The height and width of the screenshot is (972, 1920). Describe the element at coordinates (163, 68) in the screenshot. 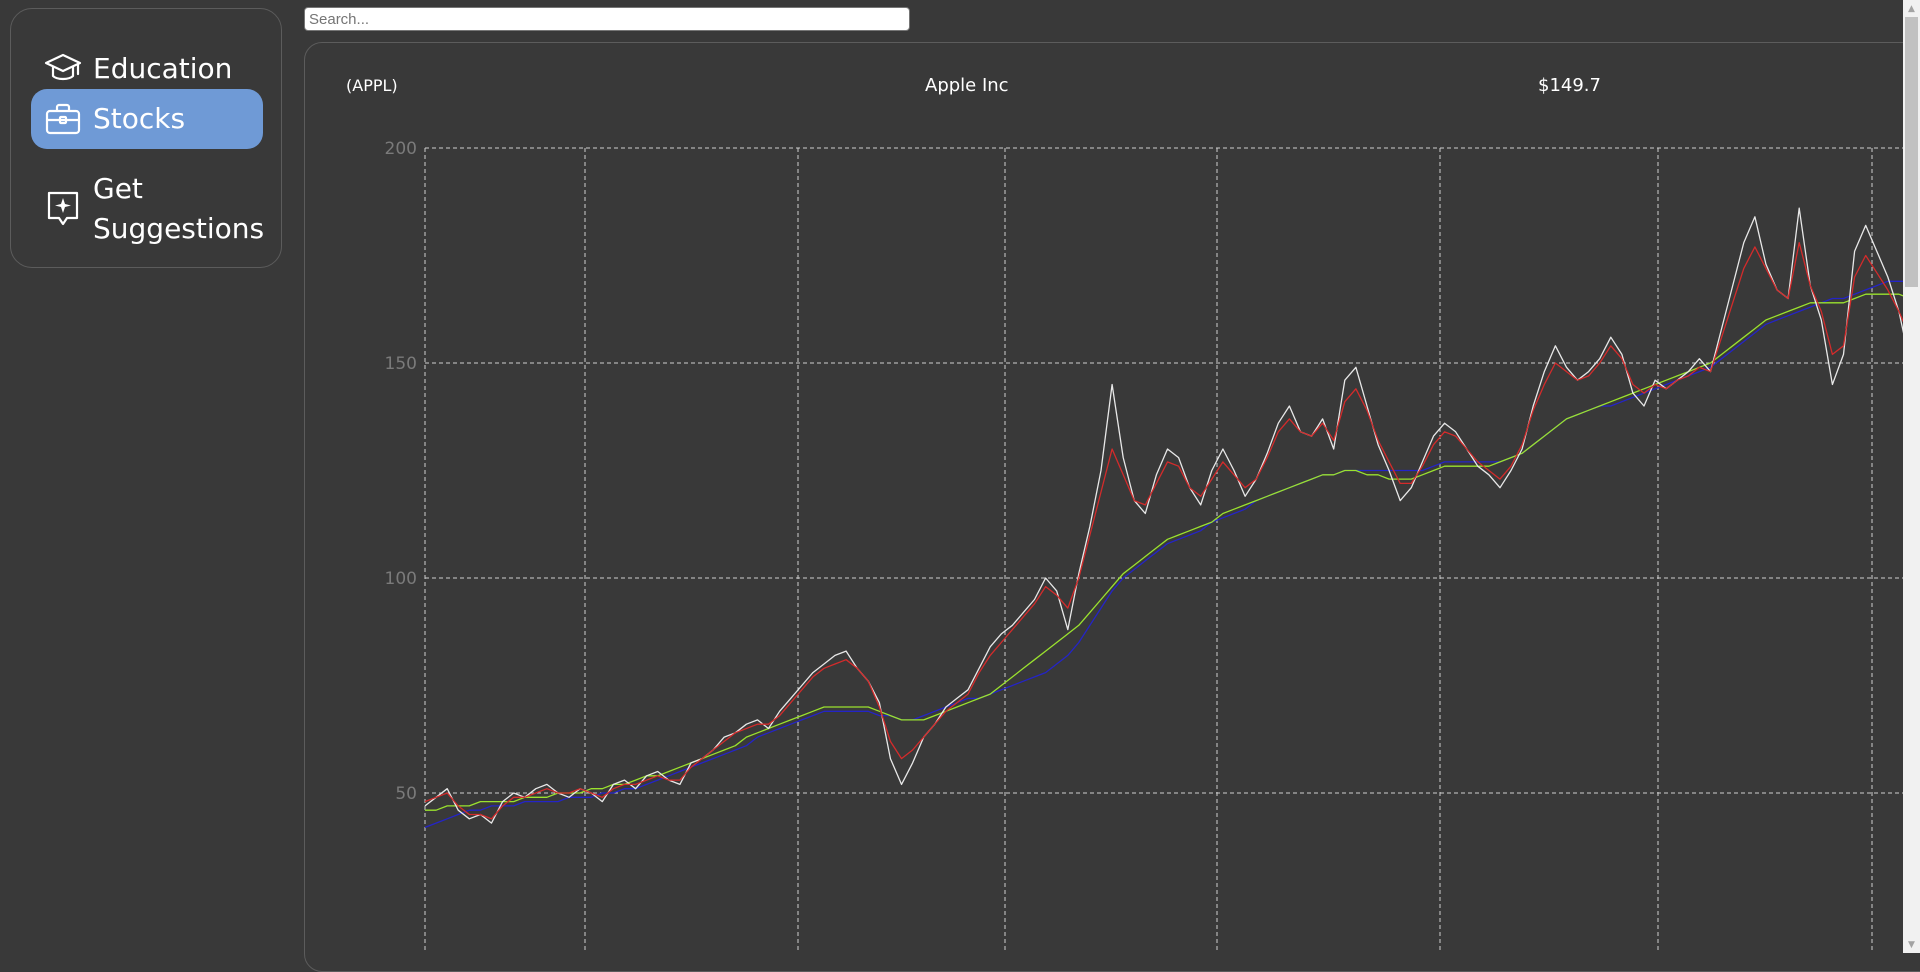

I see `sidebar-item-label: Education` at that location.